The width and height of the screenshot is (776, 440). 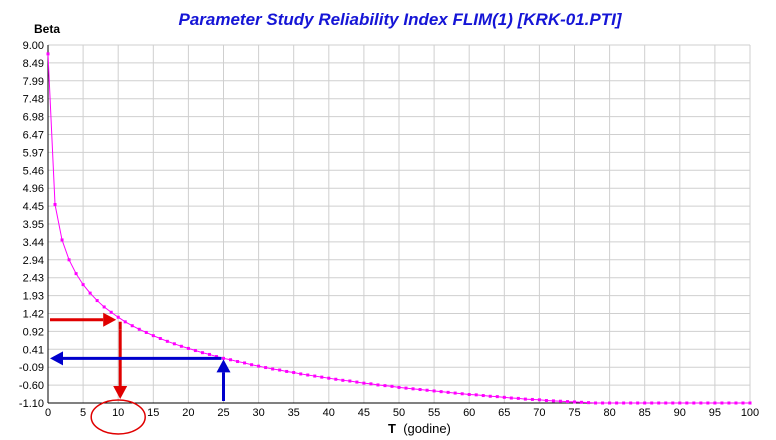 What do you see at coordinates (364, 413) in the screenshot?
I see `x-tick-label: 45` at bounding box center [364, 413].